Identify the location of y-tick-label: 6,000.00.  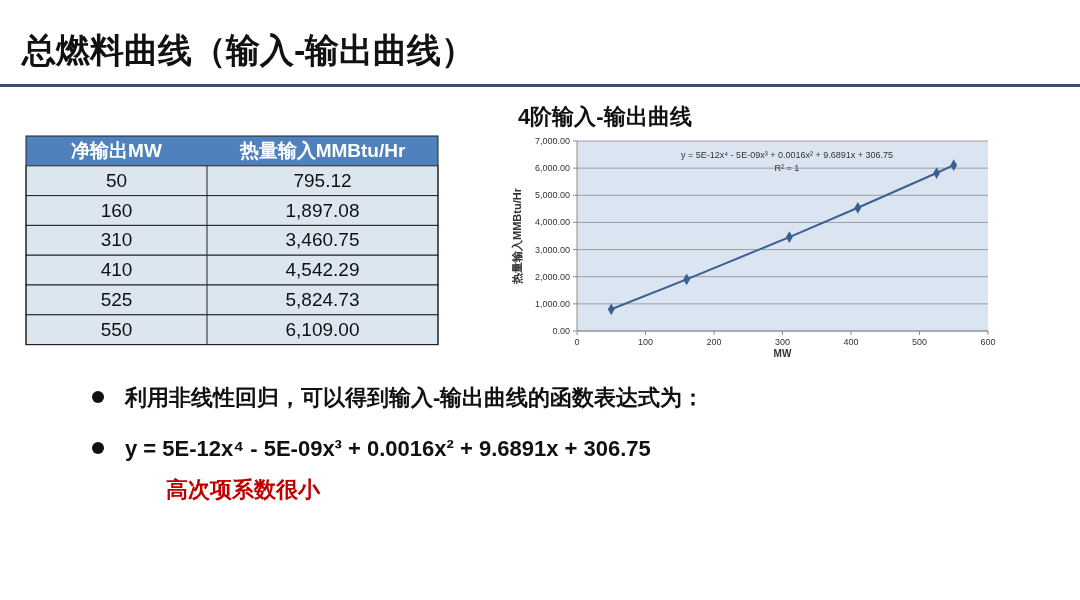
(552, 168).